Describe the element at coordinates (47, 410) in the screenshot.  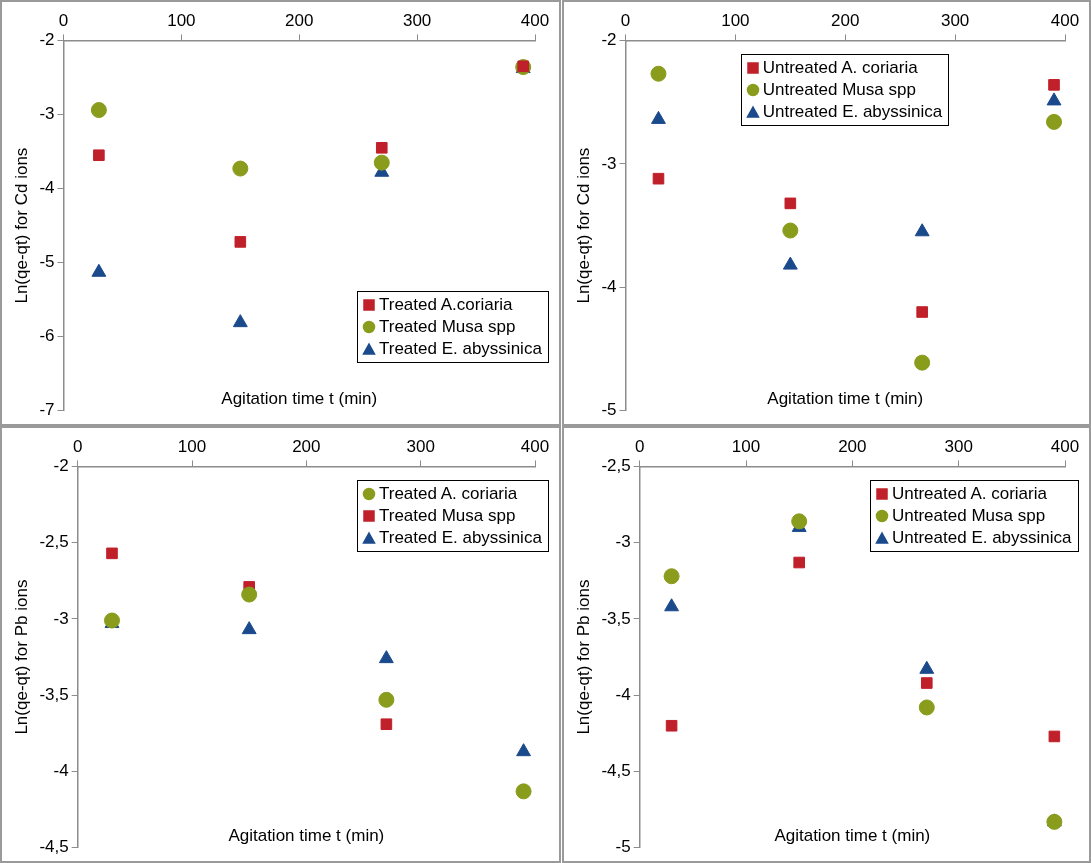
I see `y-tick-label: -7` at that location.